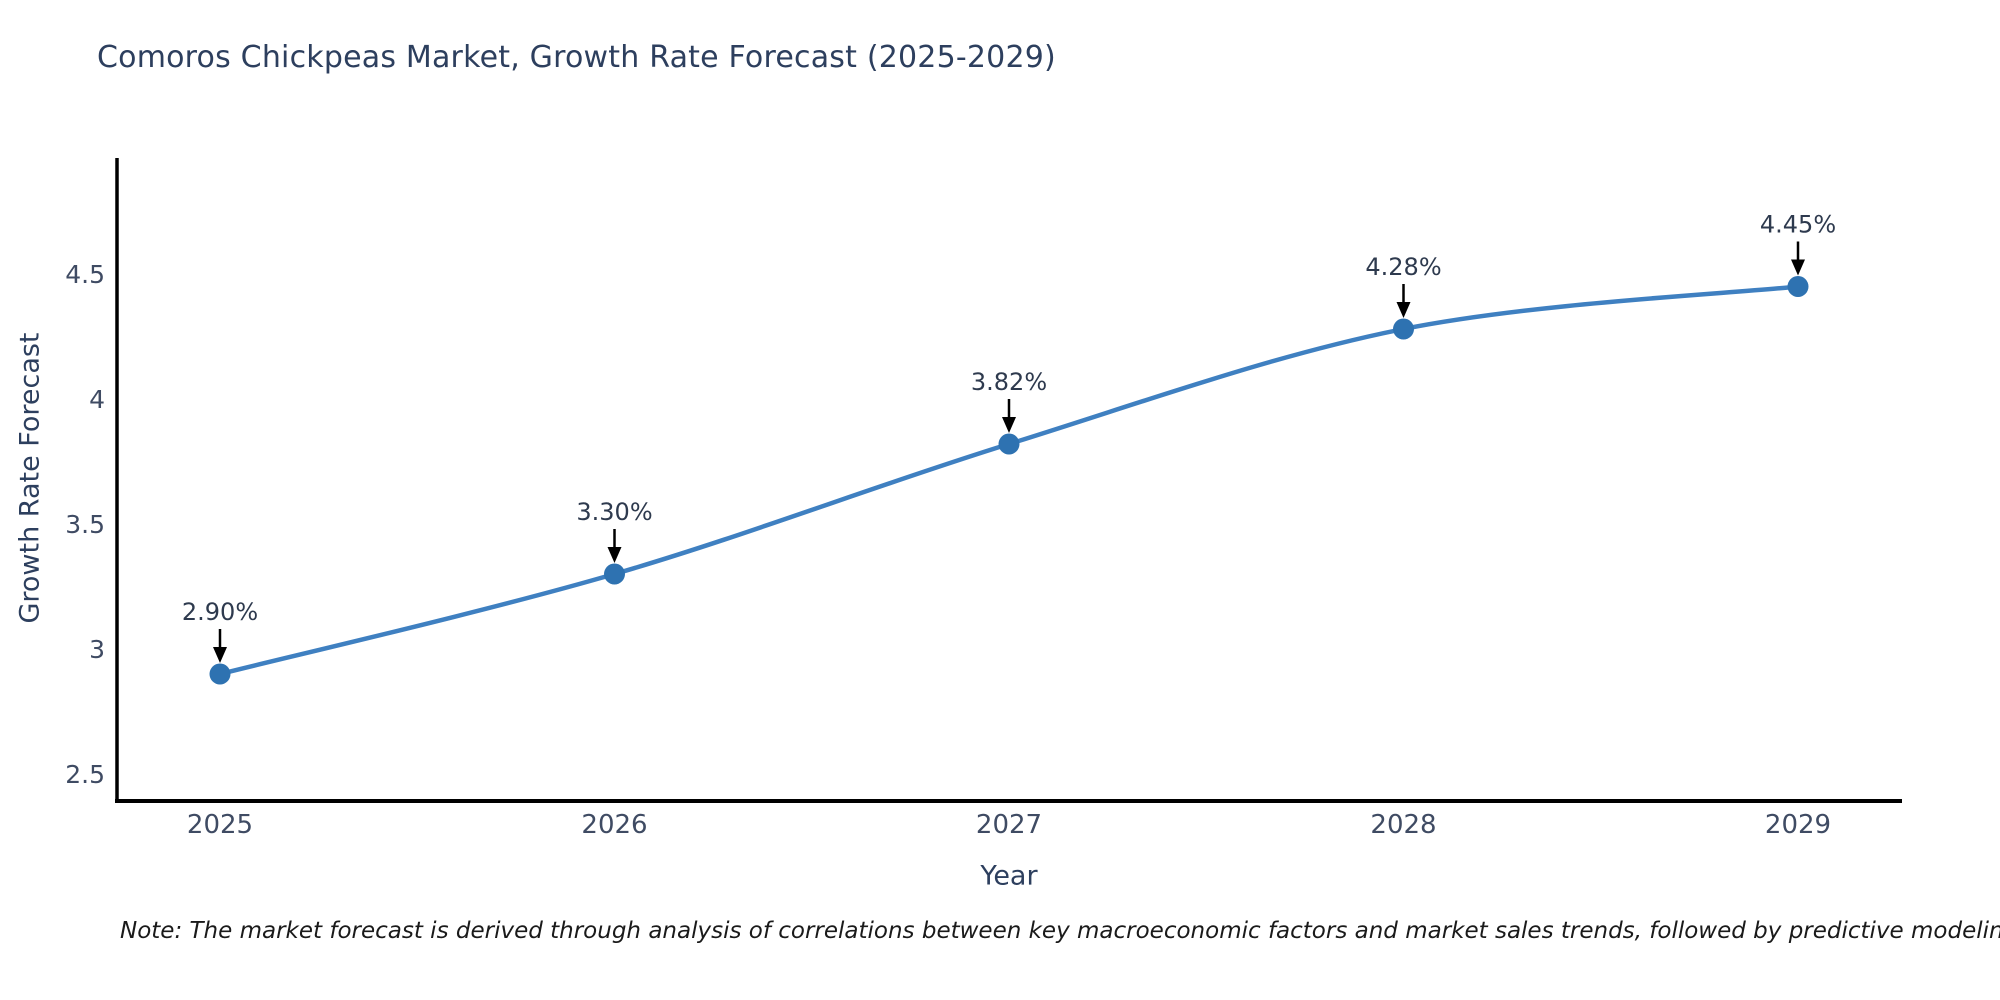  What do you see at coordinates (1403, 267) in the screenshot?
I see `annotation-label-2028: 4.28%` at bounding box center [1403, 267].